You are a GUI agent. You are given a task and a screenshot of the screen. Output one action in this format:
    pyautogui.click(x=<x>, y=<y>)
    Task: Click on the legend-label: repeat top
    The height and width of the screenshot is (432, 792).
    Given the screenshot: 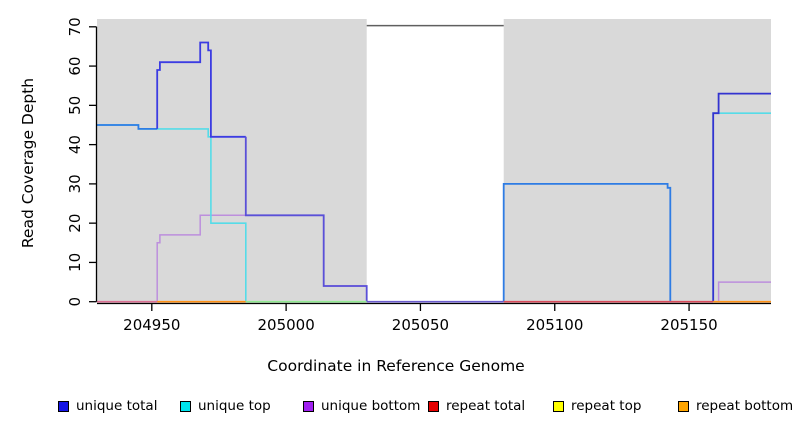 What is the action you would take?
    pyautogui.click(x=606, y=406)
    